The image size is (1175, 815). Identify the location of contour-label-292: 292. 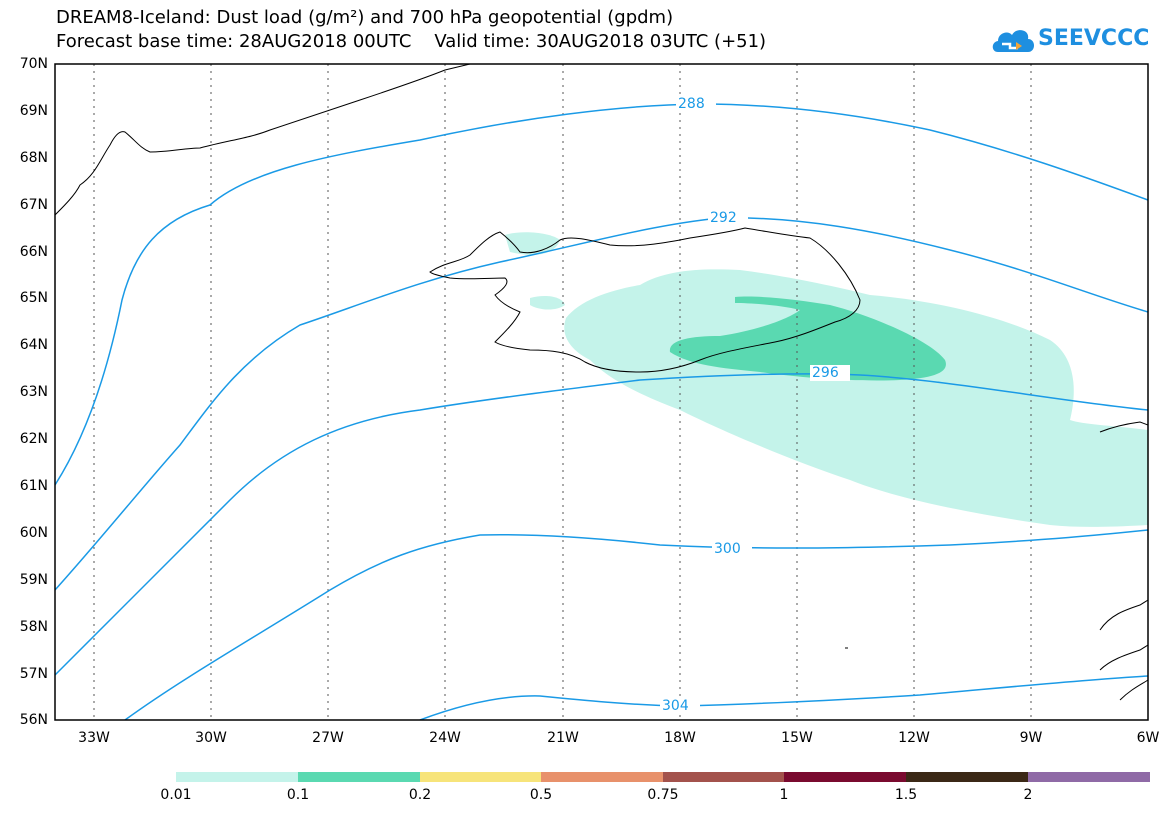
(723, 218).